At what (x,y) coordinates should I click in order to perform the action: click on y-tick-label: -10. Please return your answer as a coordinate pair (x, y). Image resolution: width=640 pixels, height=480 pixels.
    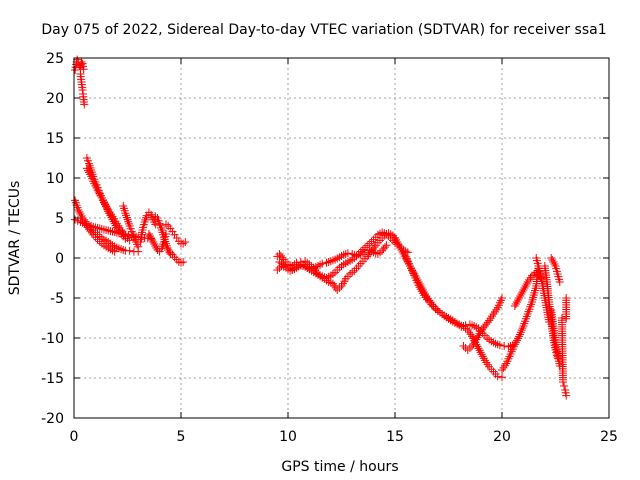
    Looking at the image, I should click on (52, 339).